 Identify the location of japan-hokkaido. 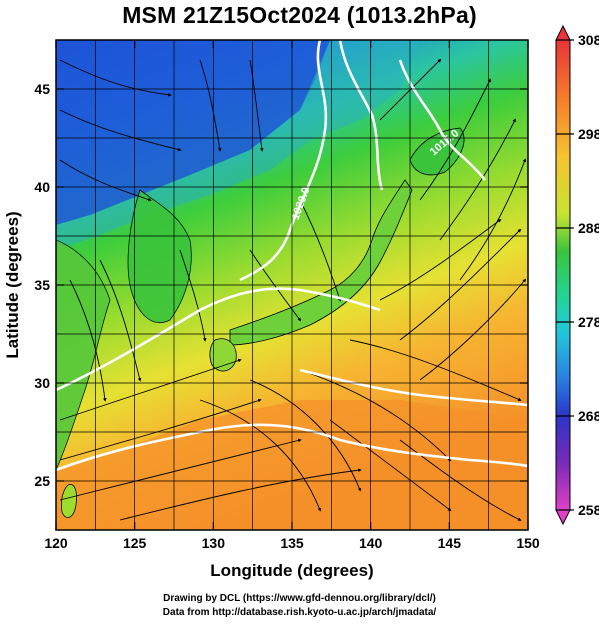
(437, 151).